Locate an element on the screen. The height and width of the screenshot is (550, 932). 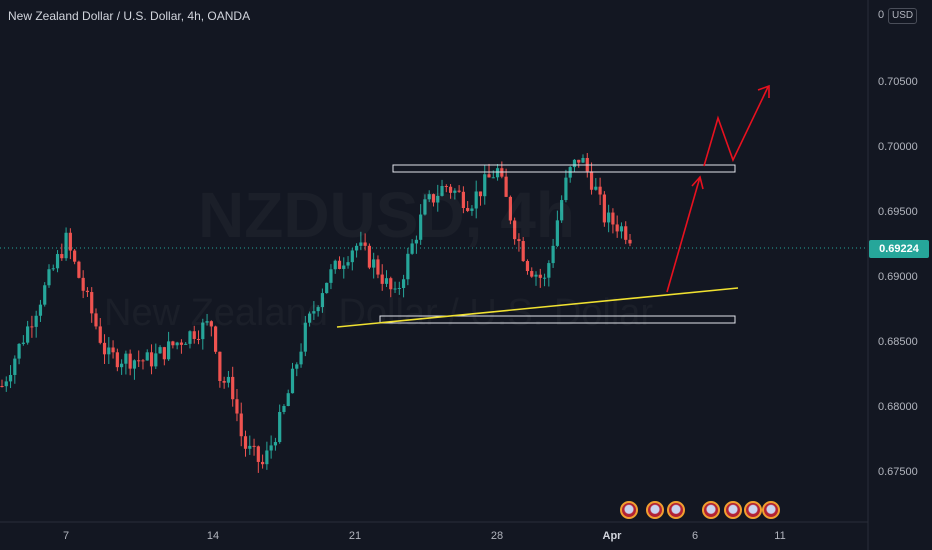
watermark-symbol: NZDUSD, 4h is located at coordinates (386, 215).